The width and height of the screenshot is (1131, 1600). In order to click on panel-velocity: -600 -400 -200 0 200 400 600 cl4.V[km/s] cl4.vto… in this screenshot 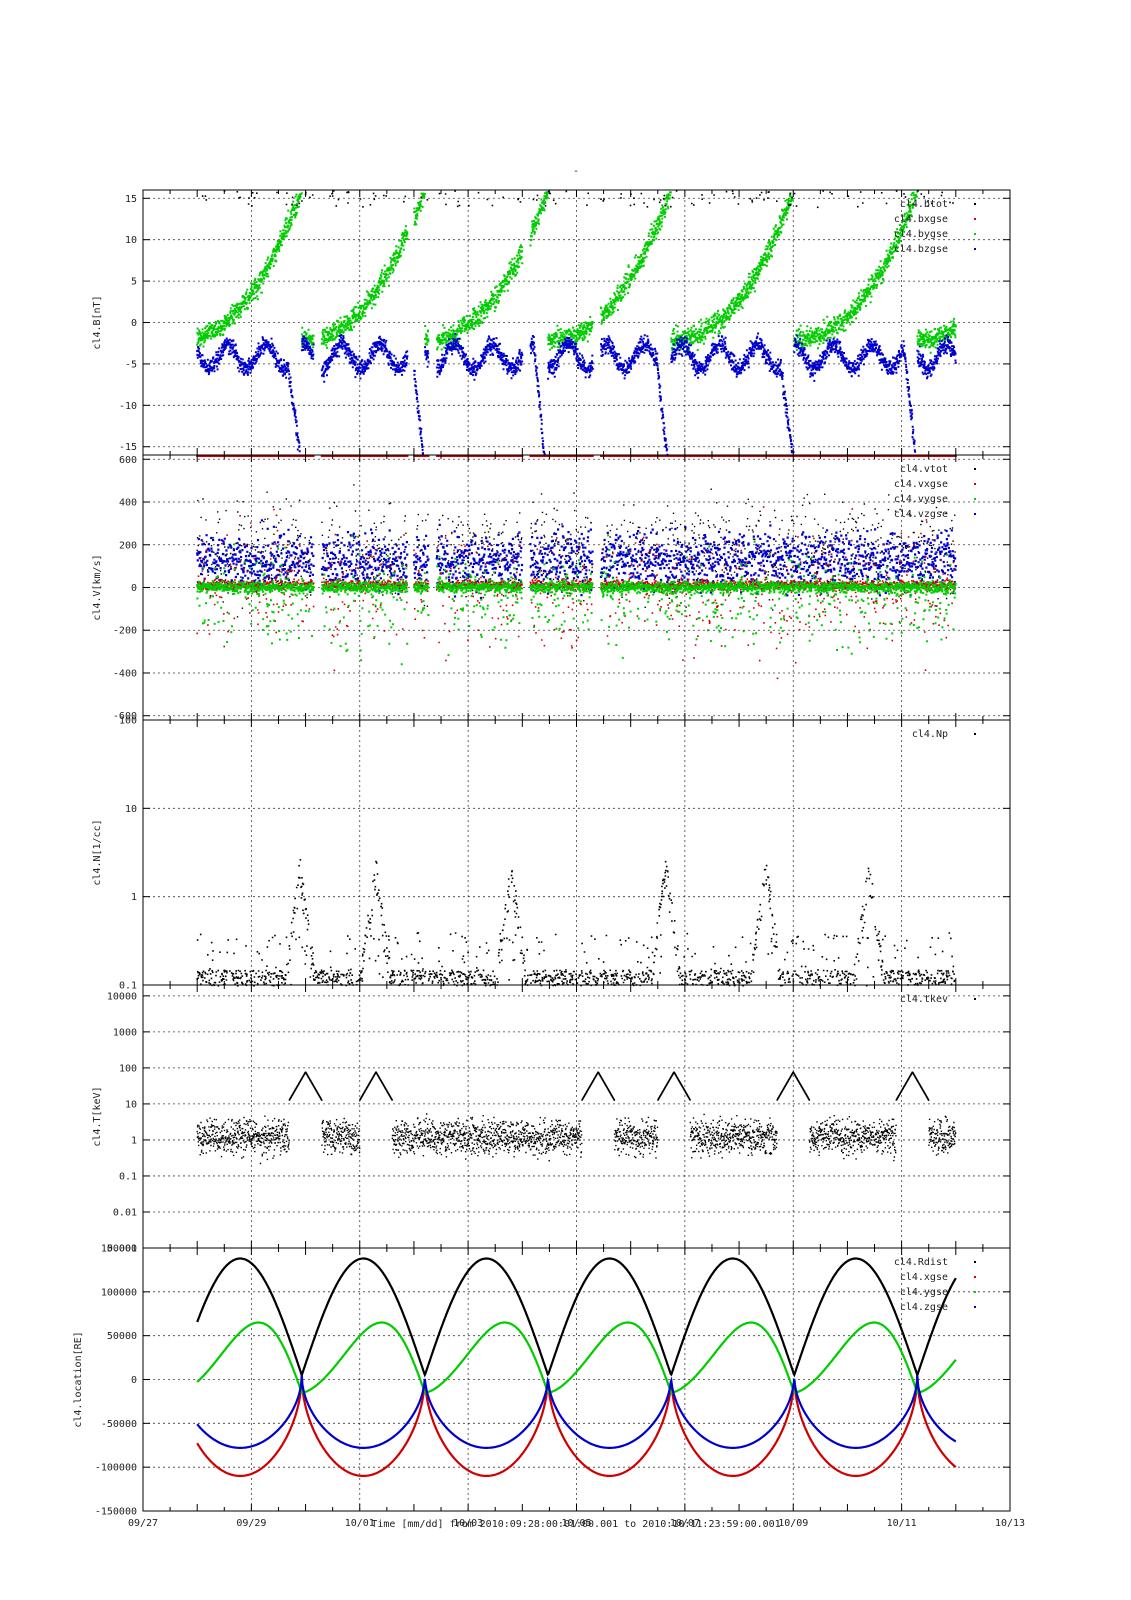, I will do `click(551, 588)`.